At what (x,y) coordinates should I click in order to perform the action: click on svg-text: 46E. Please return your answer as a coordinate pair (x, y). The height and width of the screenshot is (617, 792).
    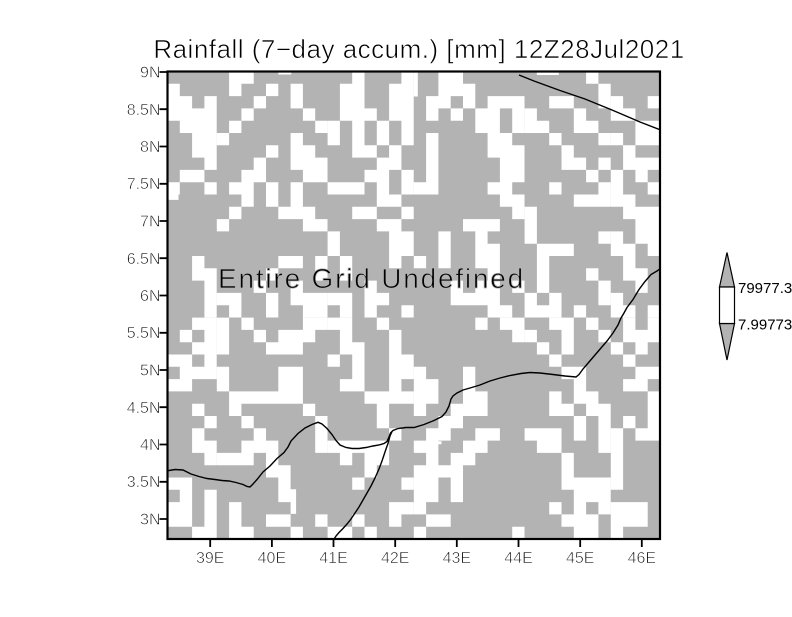
    Looking at the image, I should click on (642, 558).